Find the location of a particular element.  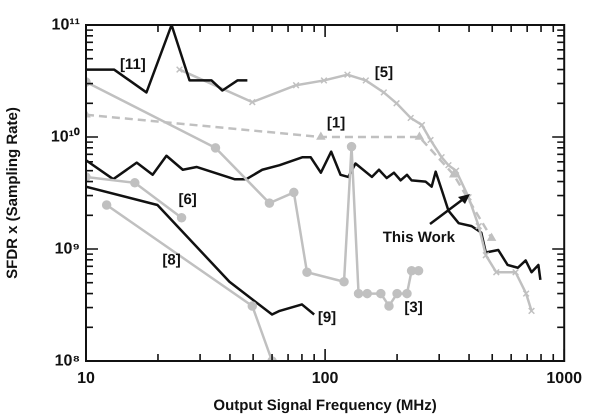

series-label: [6] is located at coordinates (187, 199).